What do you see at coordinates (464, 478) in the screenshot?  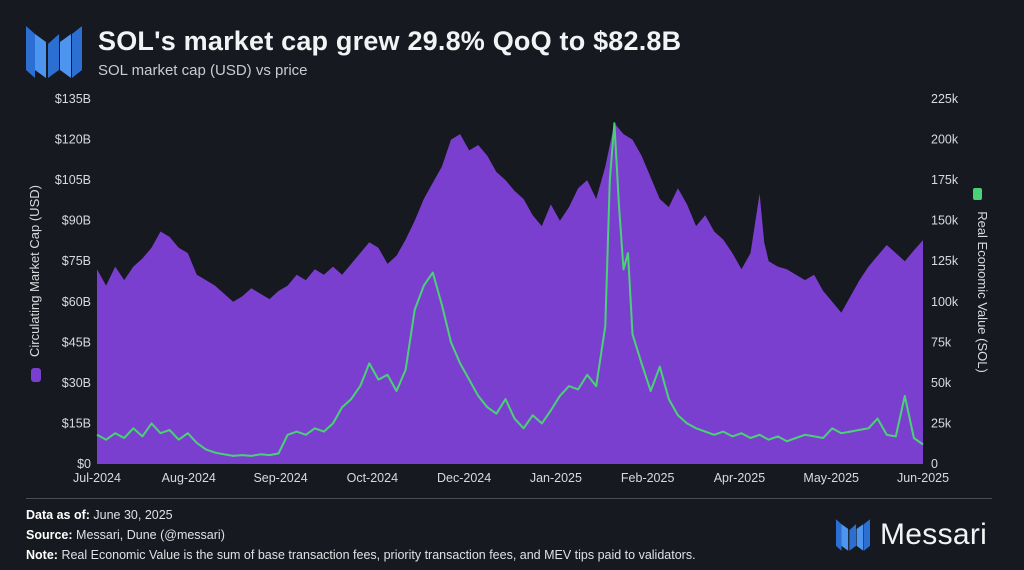 I see `x-tick-label: Dec-2024` at bounding box center [464, 478].